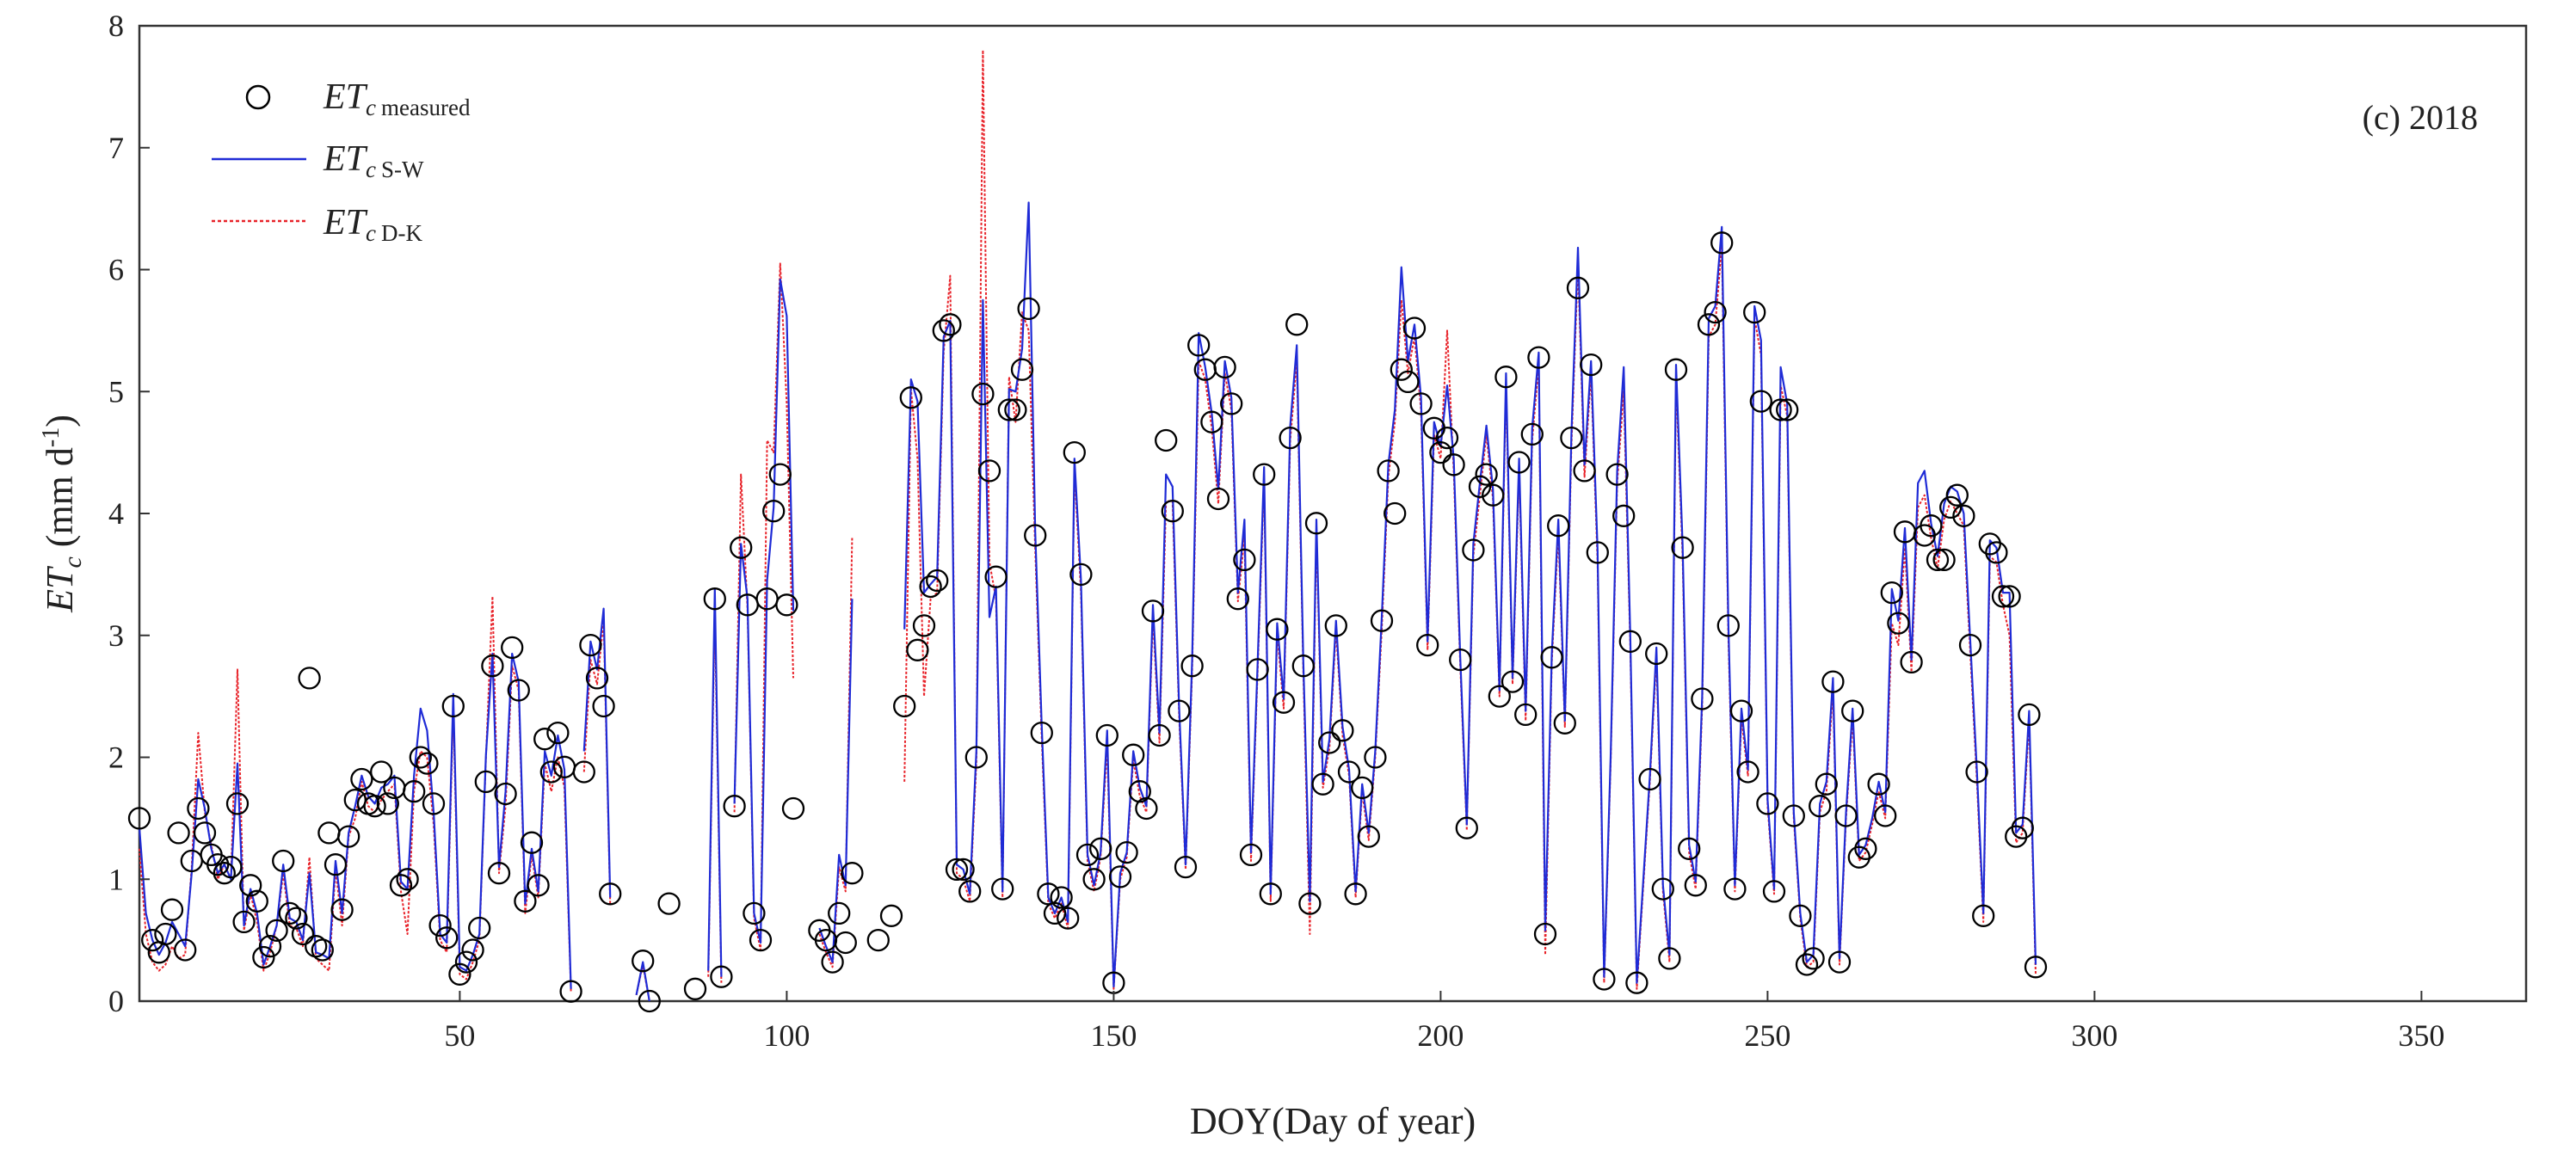  Describe the element at coordinates (371, 233) in the screenshot. I see `legend-sub-dk: c` at that location.